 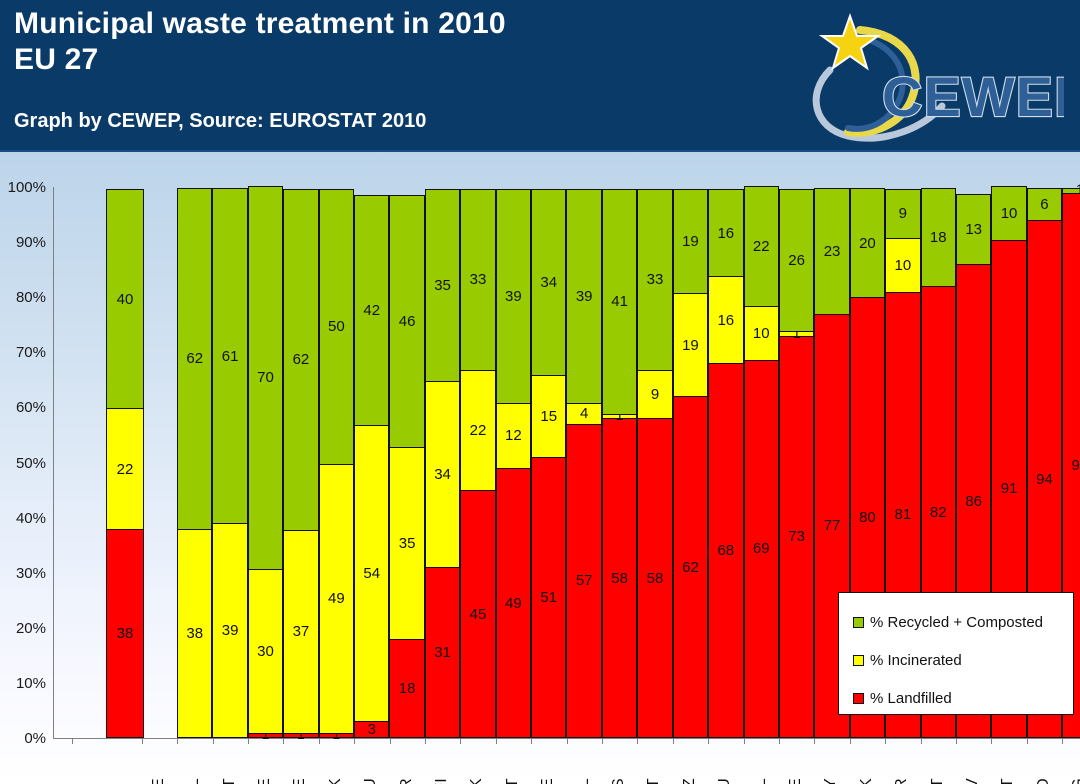 What do you see at coordinates (867, 243) in the screenshot?
I see `bar-segment-recycled: 20` at bounding box center [867, 243].